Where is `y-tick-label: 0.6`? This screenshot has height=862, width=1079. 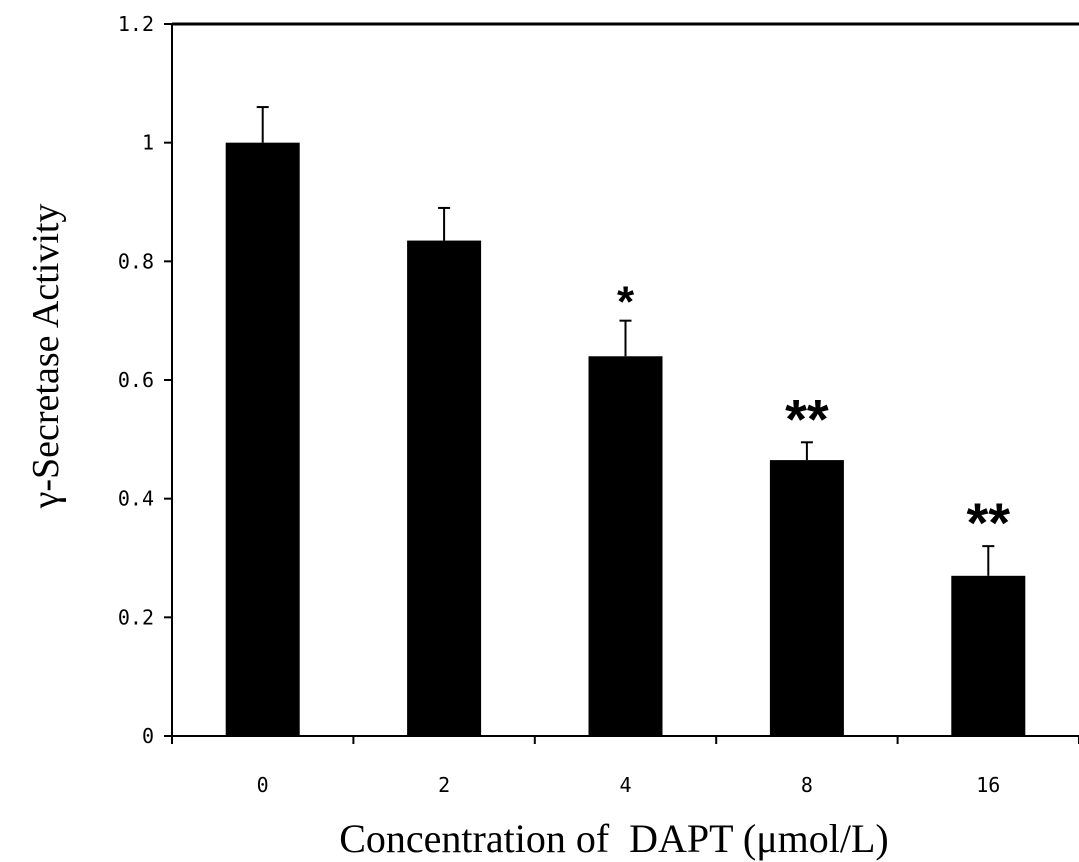 y-tick-label: 0.6 is located at coordinates (136, 380).